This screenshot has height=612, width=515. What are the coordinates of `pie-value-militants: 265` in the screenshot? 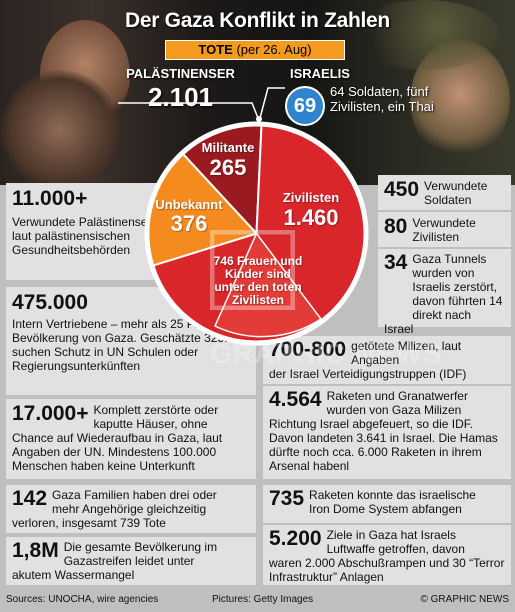 It's located at (228, 167).